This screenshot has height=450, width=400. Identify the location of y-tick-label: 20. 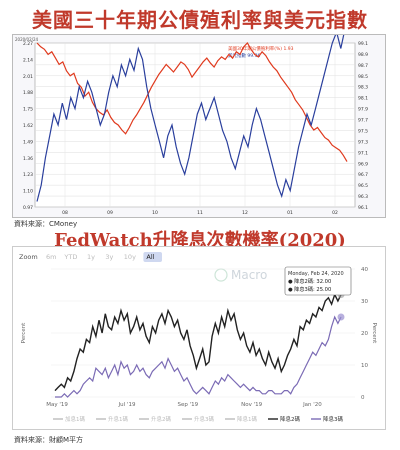
(364, 334).